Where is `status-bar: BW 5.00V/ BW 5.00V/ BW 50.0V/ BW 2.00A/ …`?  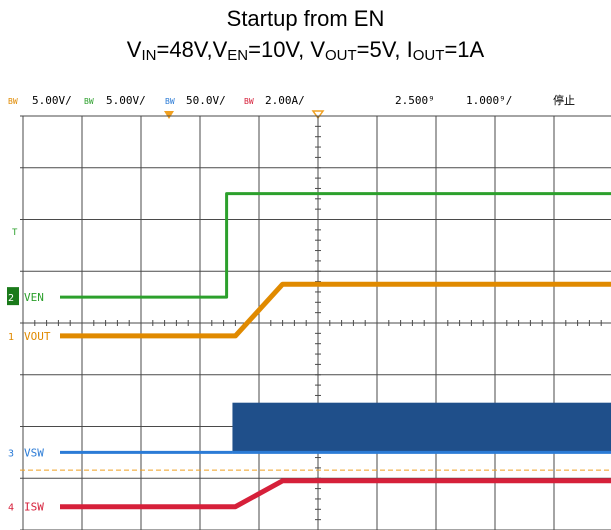 status-bar: BW 5.00V/ BW 5.00V/ BW 50.0V/ BW 2.00A/ … is located at coordinates (291, 100).